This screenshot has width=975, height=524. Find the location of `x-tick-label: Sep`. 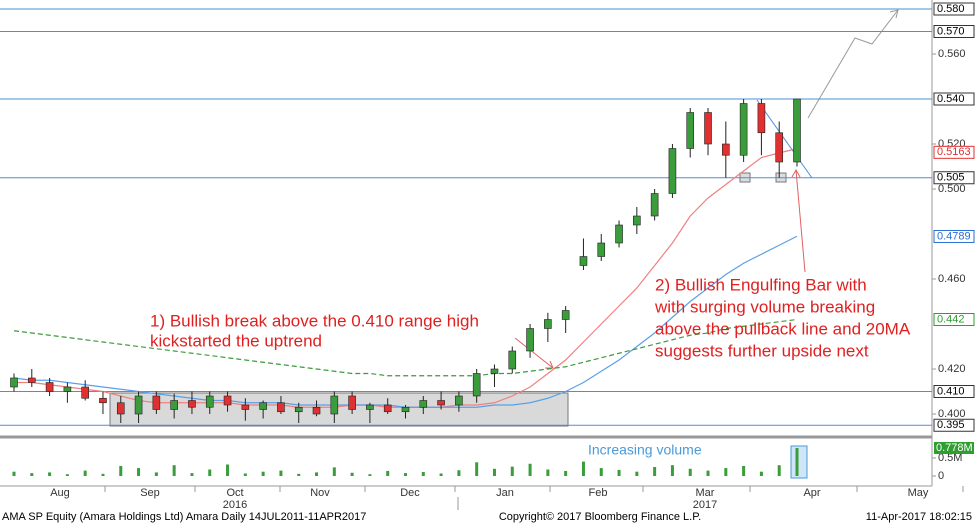

x-tick-label: Sep is located at coordinates (150, 493).